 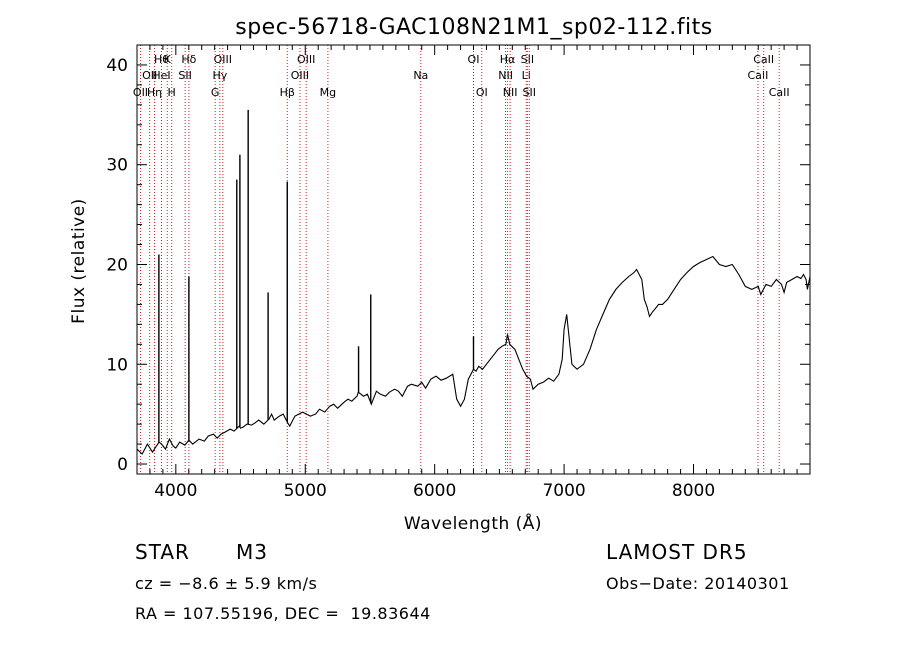 What do you see at coordinates (328, 92) in the screenshot?
I see `marker-label: Mg` at bounding box center [328, 92].